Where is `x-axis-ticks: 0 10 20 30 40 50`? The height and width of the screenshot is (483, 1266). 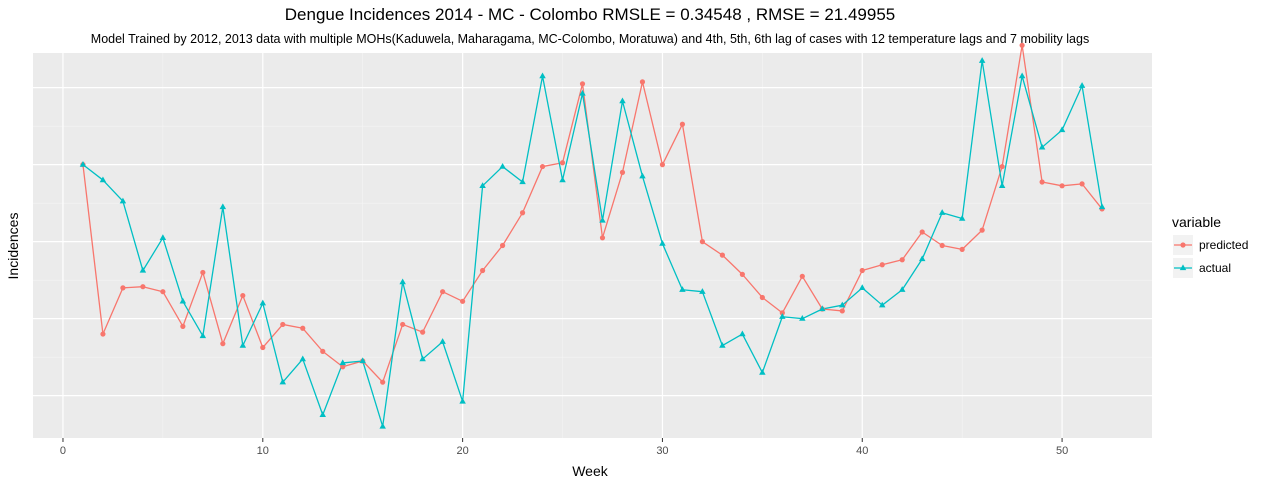 x-axis-ticks: 0 10 20 30 40 50 is located at coordinates (564, 447).